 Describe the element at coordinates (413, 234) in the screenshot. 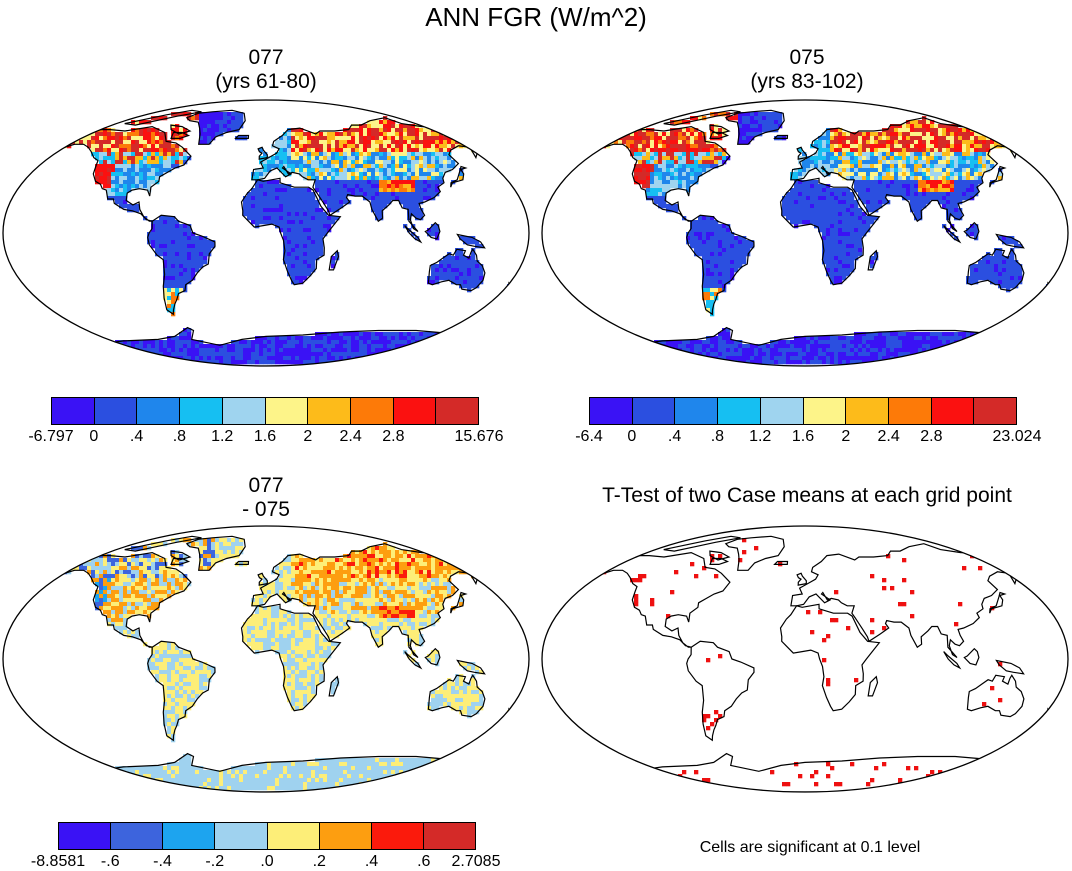

I see `coastline` at that location.